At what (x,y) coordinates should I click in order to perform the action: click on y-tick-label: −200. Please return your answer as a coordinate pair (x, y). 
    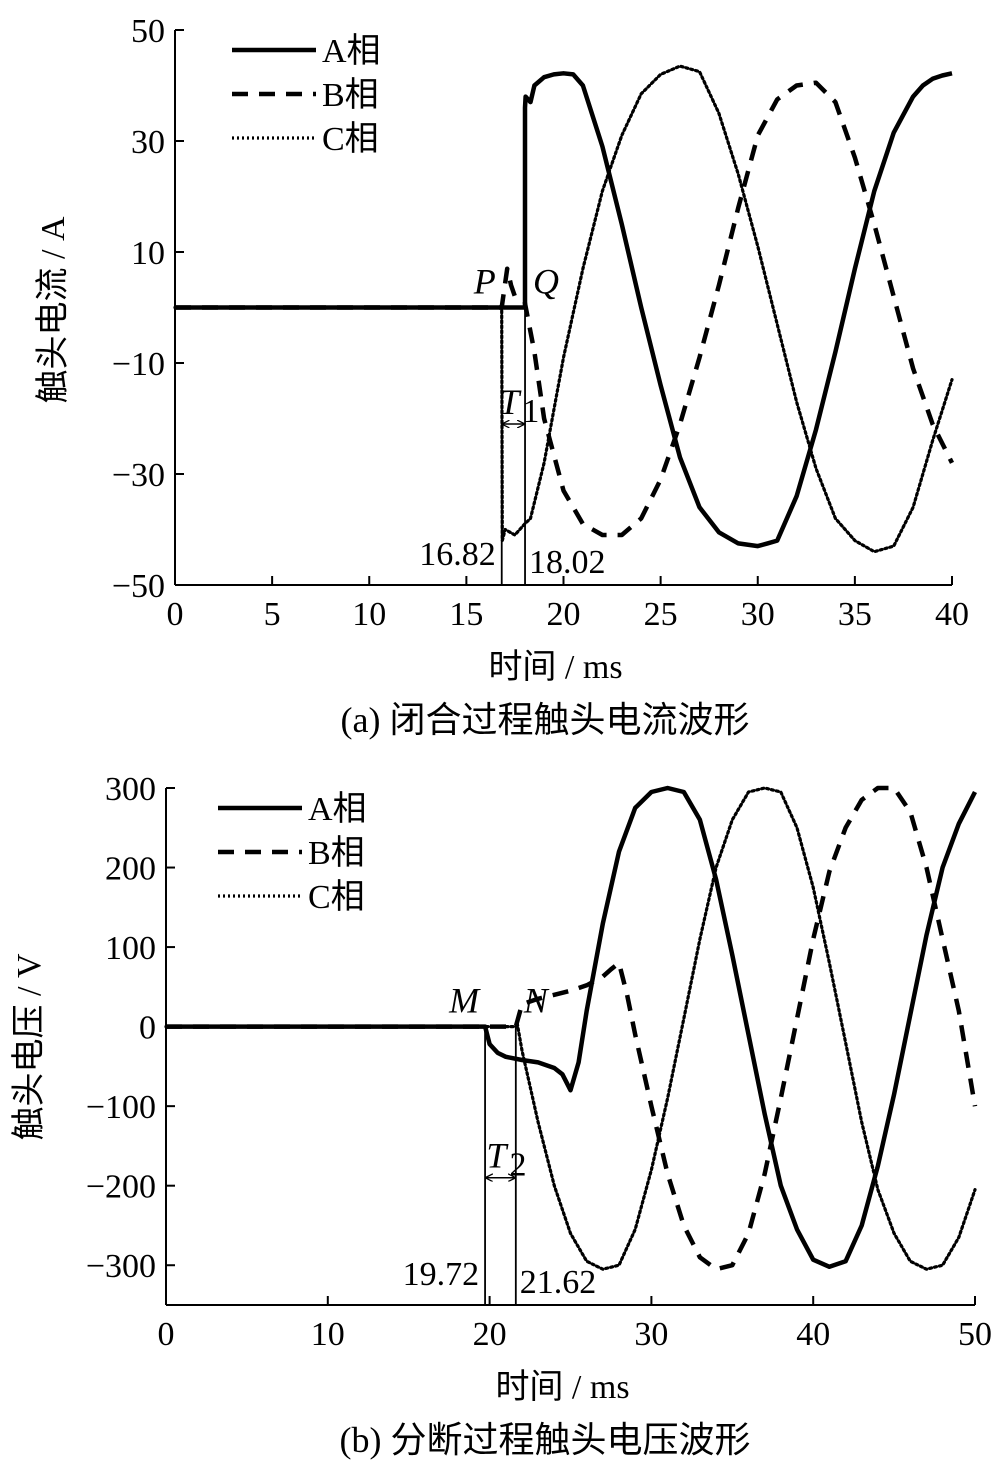
    Looking at the image, I should click on (121, 1187).